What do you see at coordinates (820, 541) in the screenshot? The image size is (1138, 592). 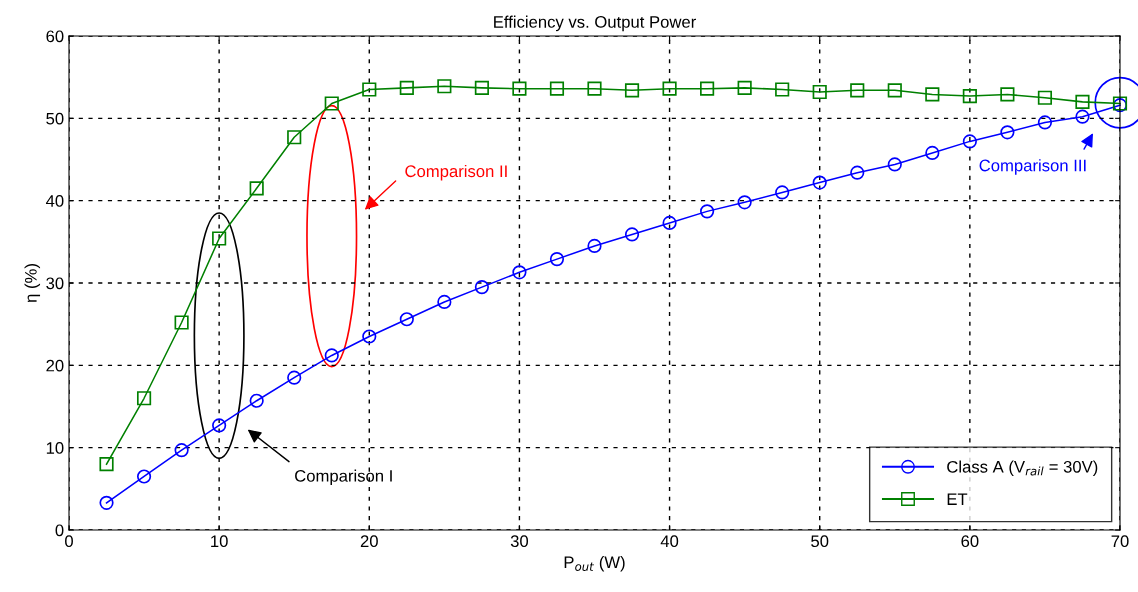 I see `x-tick-label: 50` at bounding box center [820, 541].